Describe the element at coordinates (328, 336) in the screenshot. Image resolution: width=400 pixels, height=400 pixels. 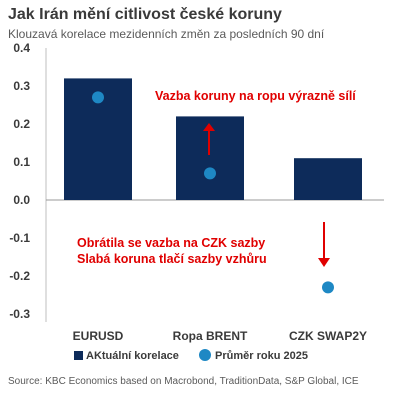
I see `x-tick-label: CZK SWAP2Y` at that location.